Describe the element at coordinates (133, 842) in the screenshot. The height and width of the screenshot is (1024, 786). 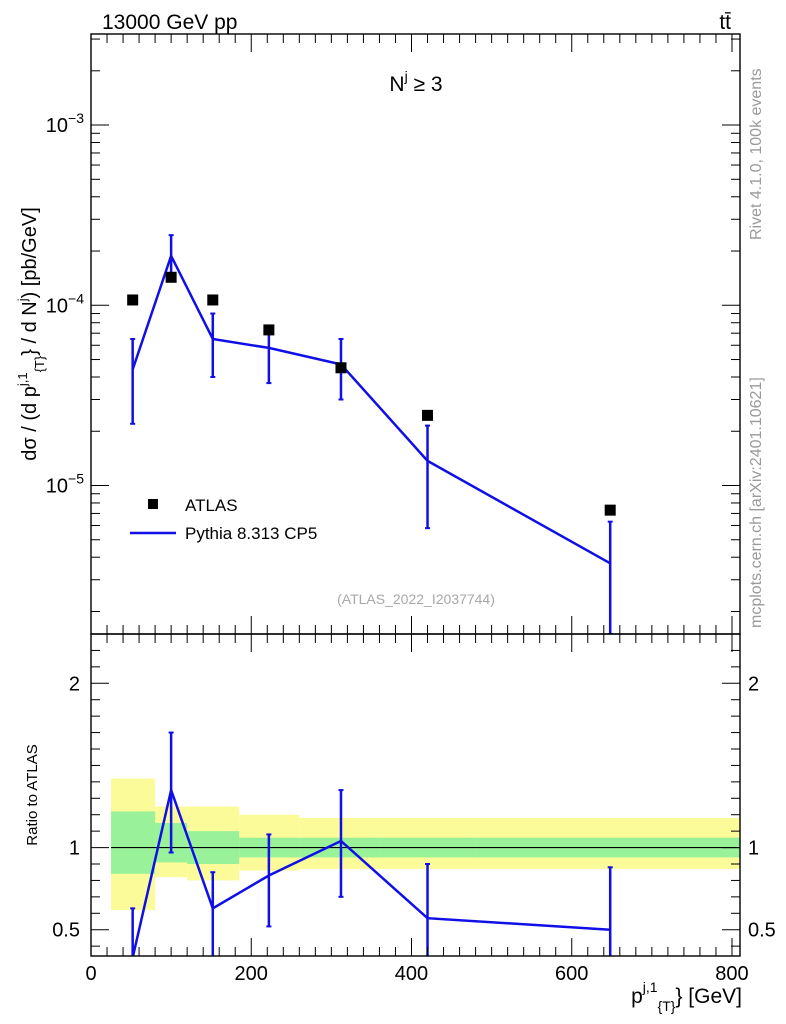
I see `ratio-band-inner` at that location.